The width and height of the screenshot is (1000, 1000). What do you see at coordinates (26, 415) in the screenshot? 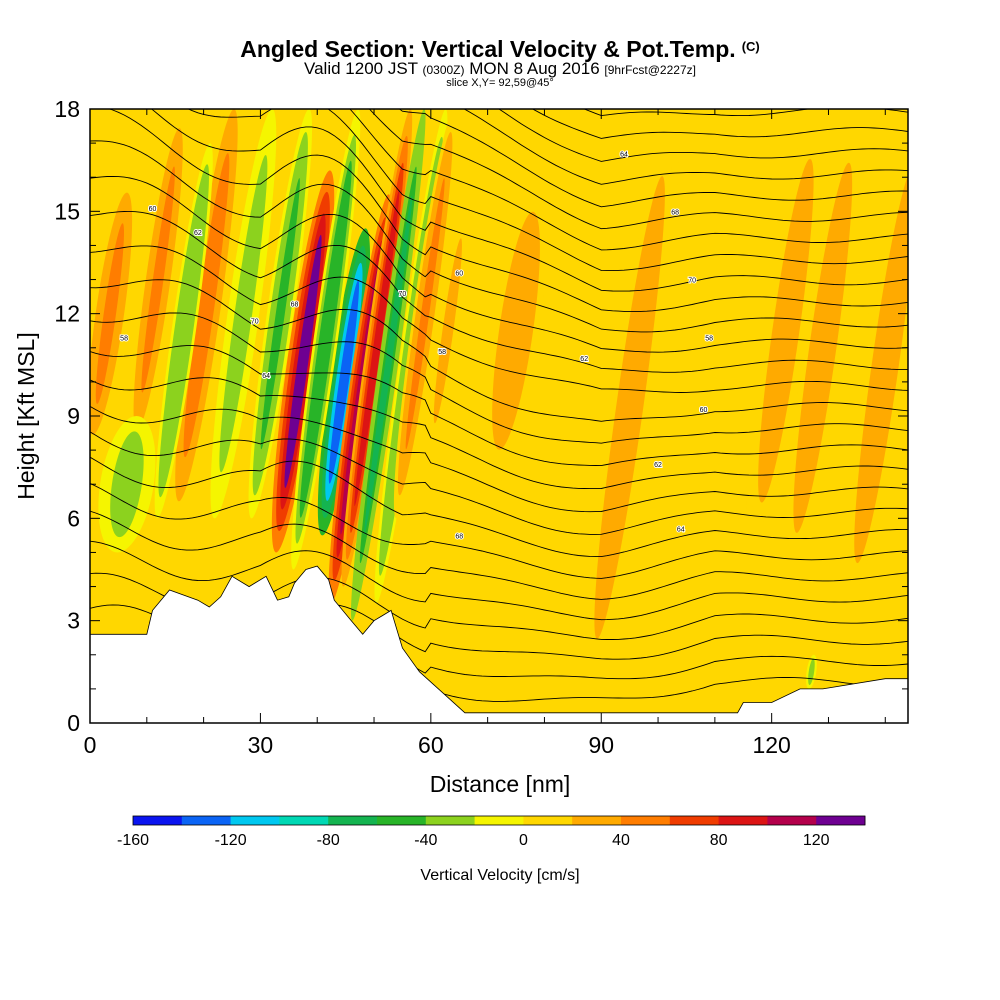
I see `y-axis-label: Height [Kft MSL]` at bounding box center [26, 415].